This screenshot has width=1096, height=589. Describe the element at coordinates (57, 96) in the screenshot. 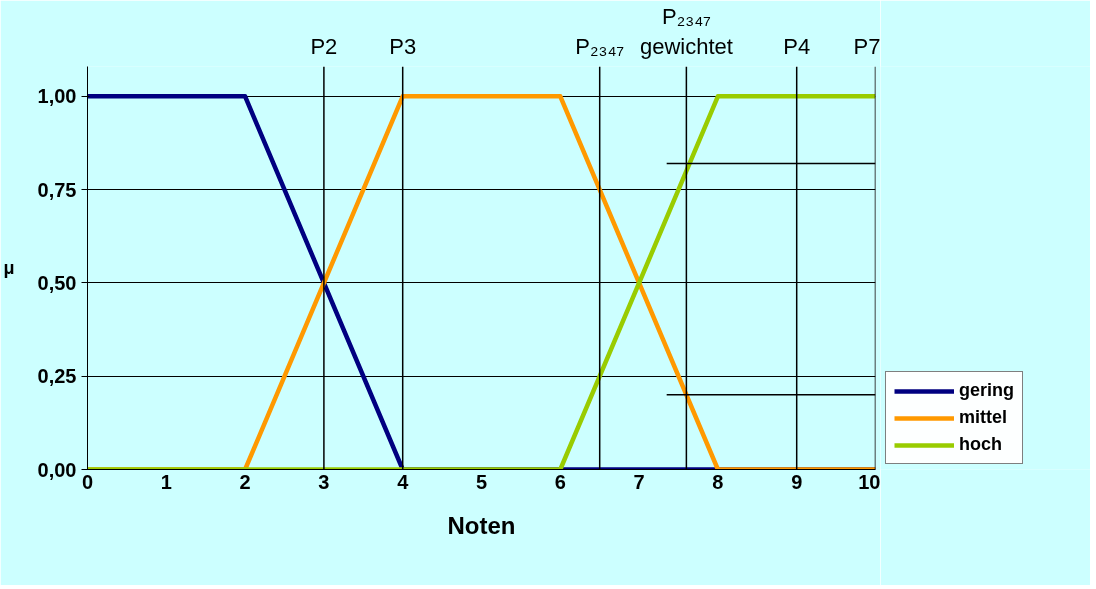

I see `y-tick-label: 1,00` at that location.